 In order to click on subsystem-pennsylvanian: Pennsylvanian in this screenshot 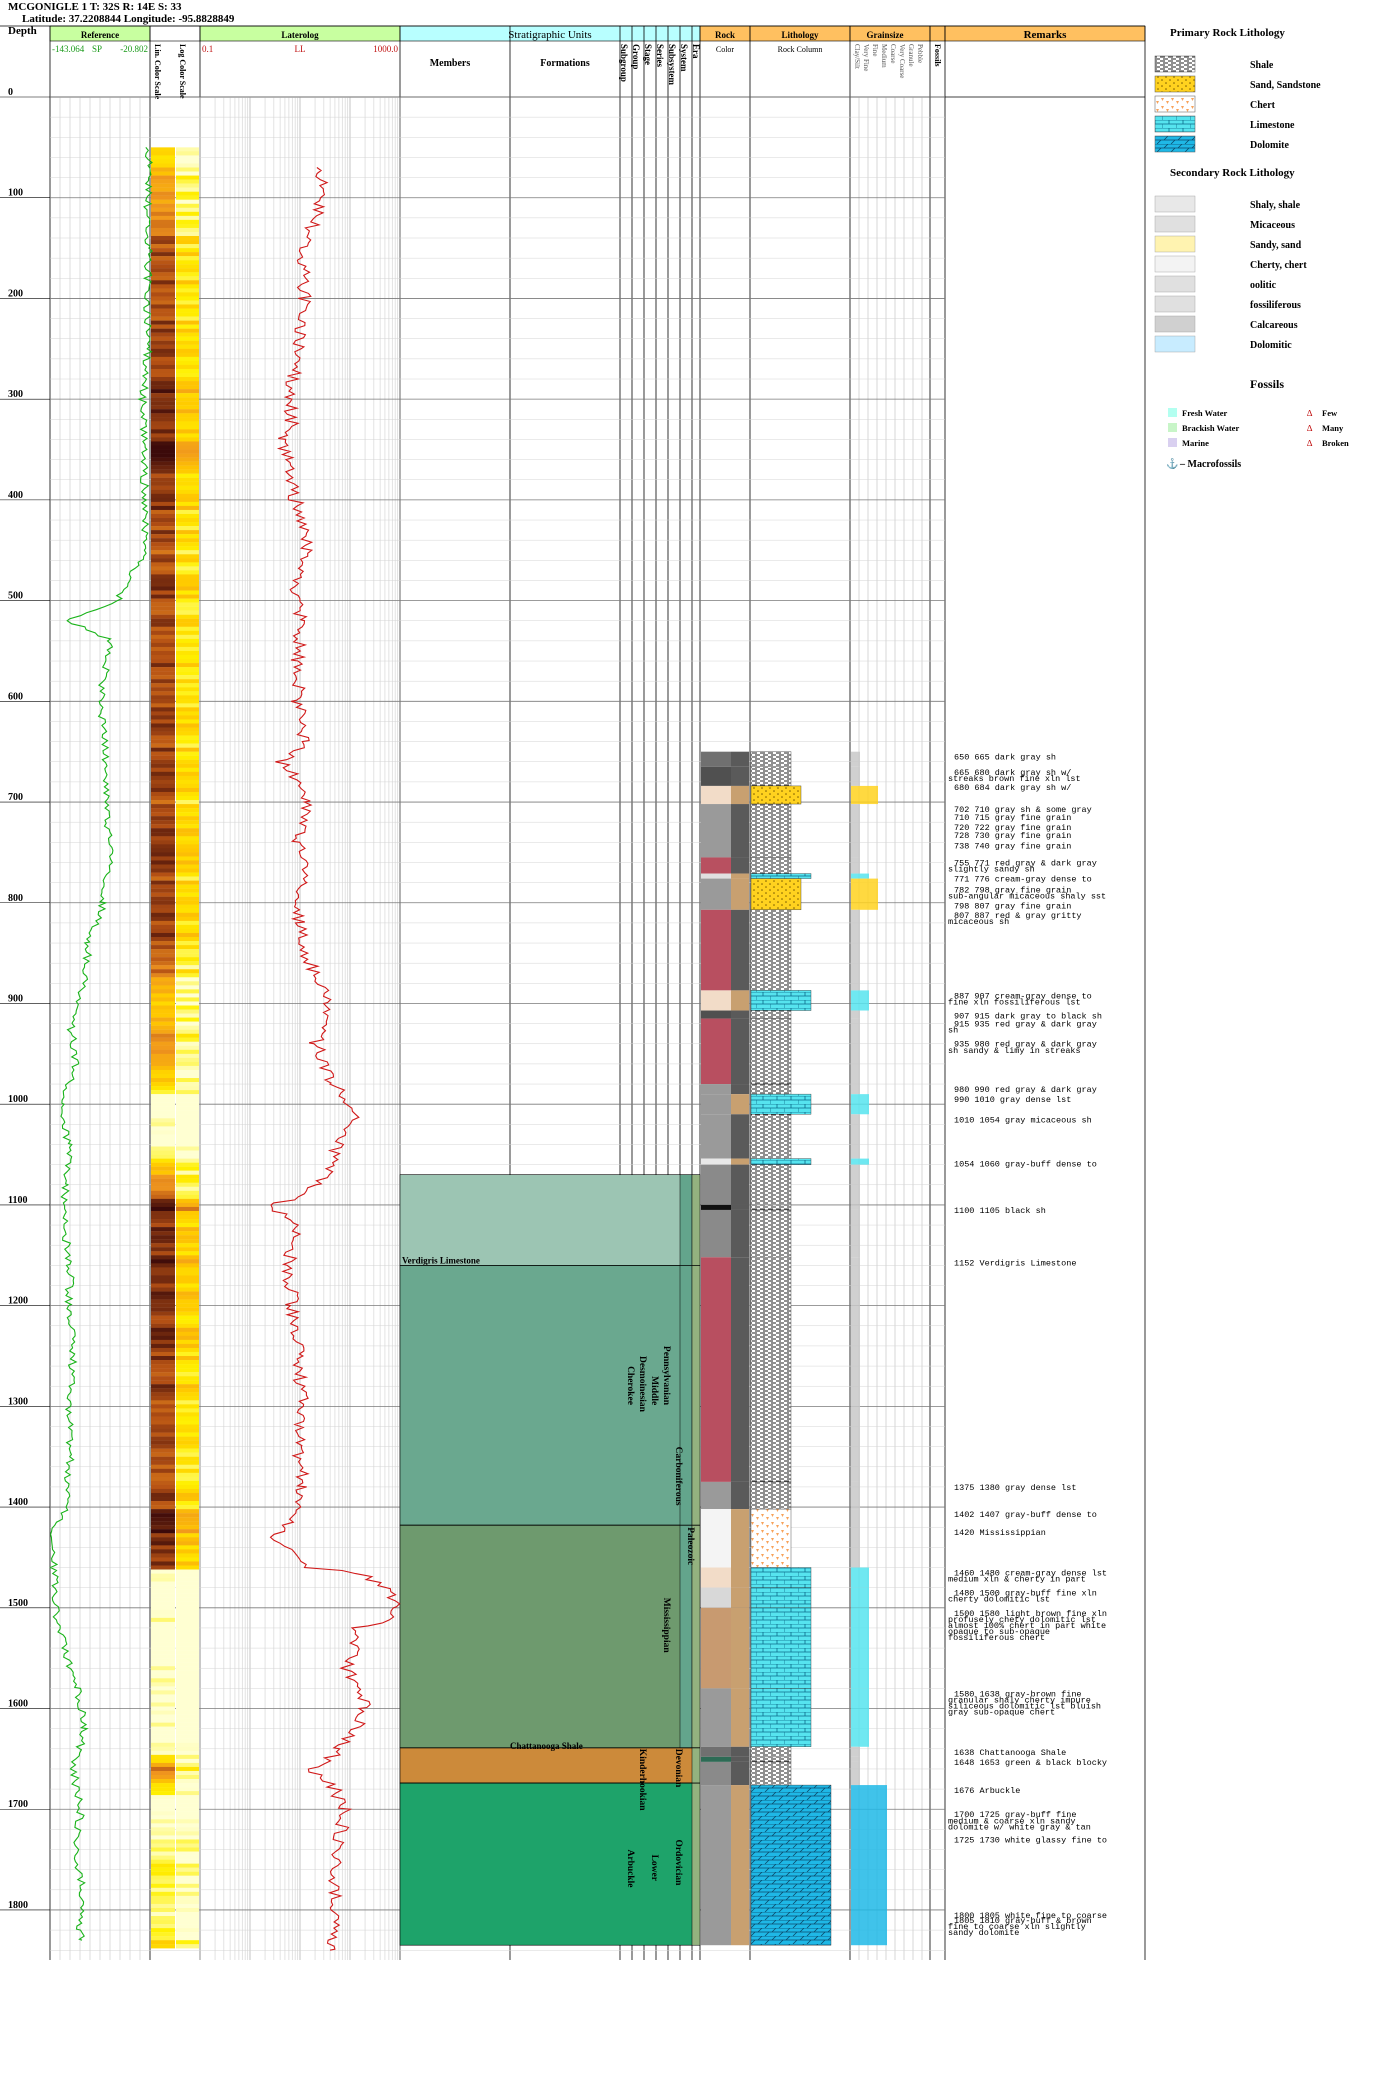, I will do `click(666, 1376)`.